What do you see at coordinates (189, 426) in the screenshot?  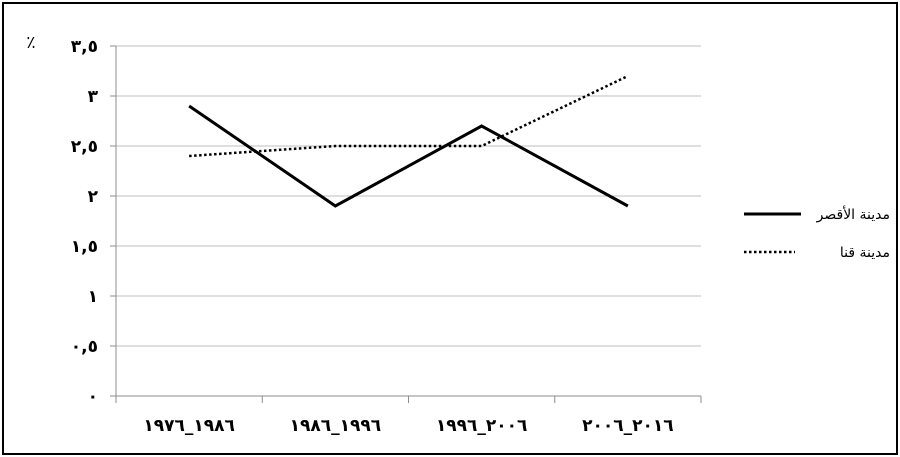 I see `x-tick-label: ١٩٨٦_١٩٧٦` at bounding box center [189, 426].